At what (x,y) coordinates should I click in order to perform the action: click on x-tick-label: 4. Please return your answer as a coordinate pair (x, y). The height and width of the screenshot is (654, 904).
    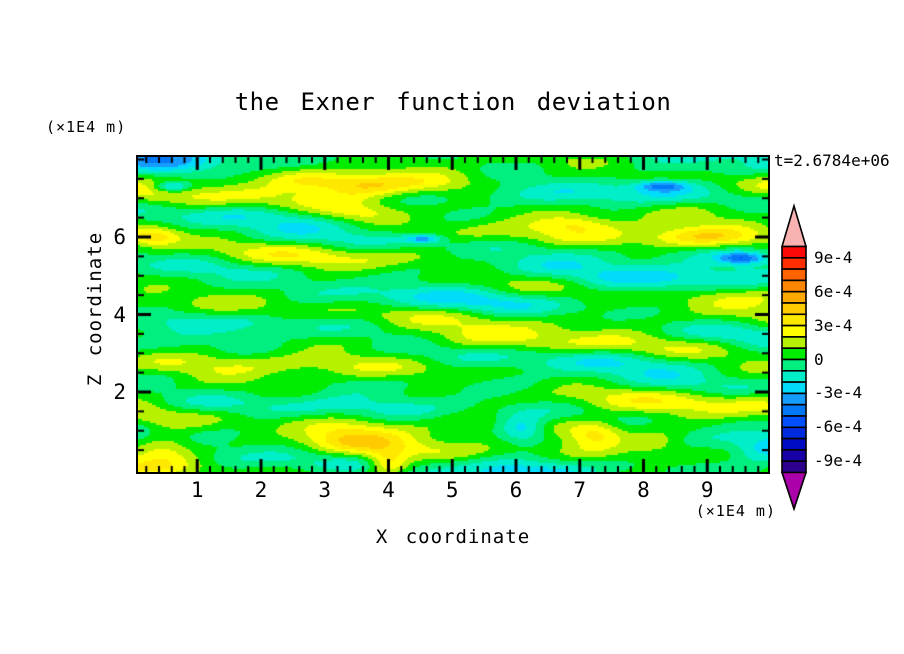
    Looking at the image, I should click on (388, 490).